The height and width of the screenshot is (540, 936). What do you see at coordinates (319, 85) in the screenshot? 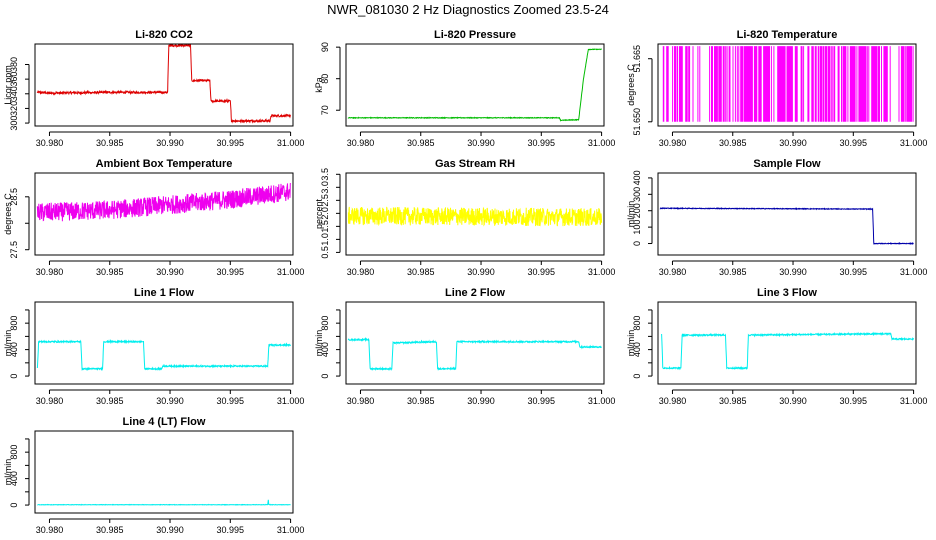
I see `y-axis-label: kPa` at bounding box center [319, 85].